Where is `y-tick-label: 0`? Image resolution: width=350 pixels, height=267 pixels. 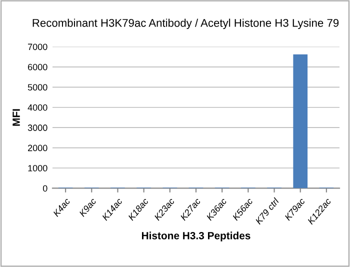
y-tick-label: 0 is located at coordinates (45, 188).